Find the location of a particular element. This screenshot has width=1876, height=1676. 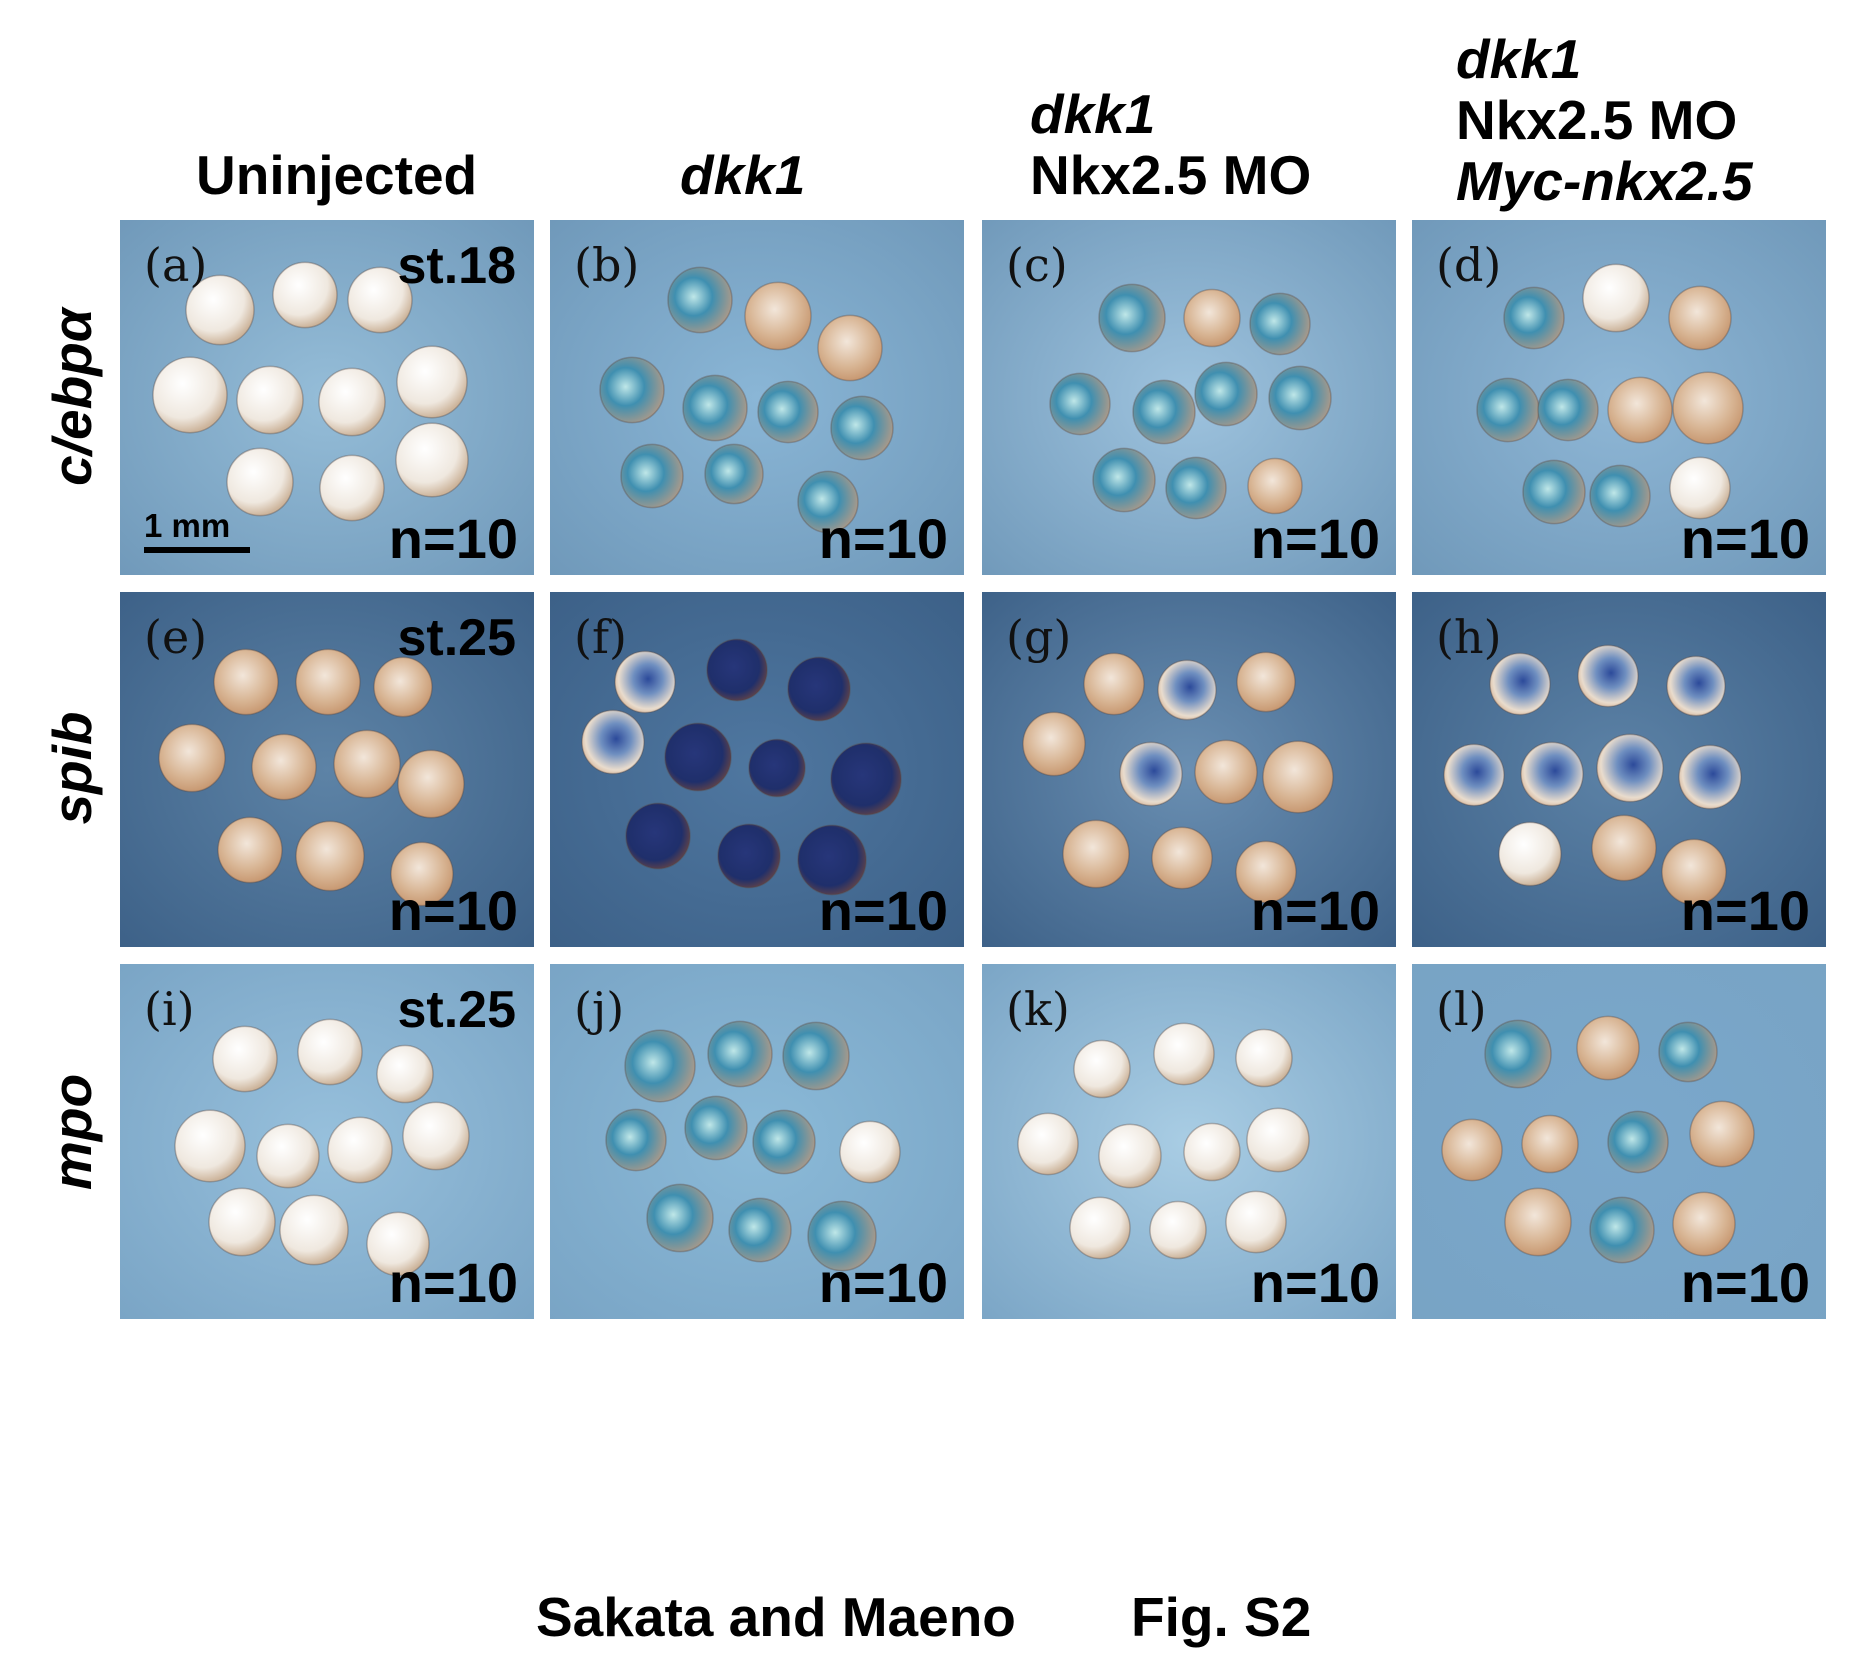

header-line: dkk1 is located at coordinates (1519, 59).